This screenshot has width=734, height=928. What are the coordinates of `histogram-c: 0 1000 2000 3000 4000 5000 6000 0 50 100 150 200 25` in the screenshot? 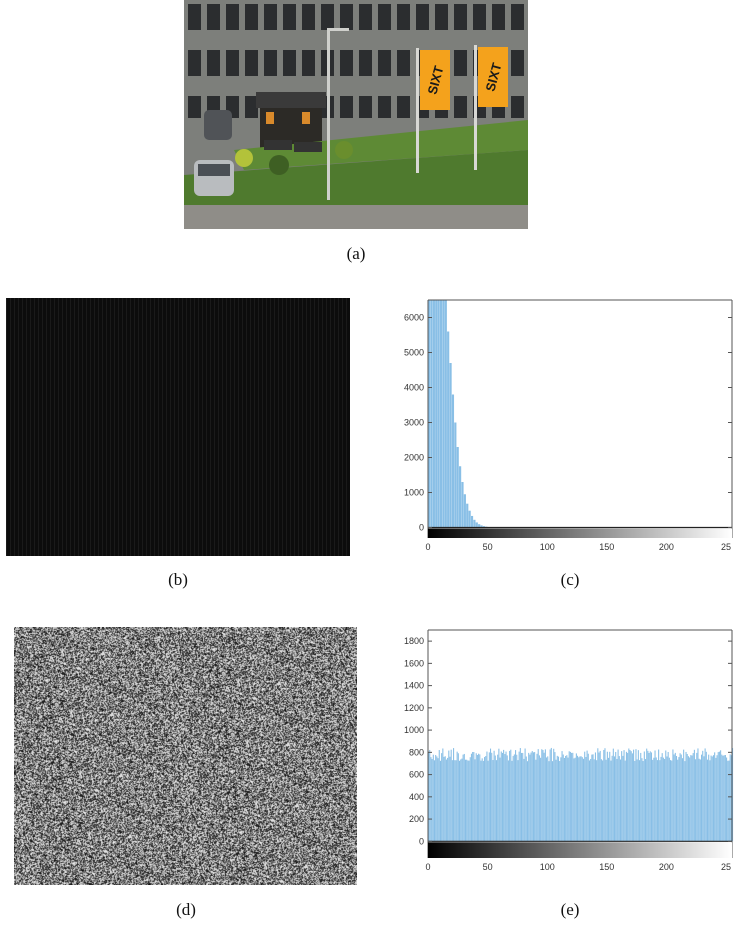 It's located at (564, 431).